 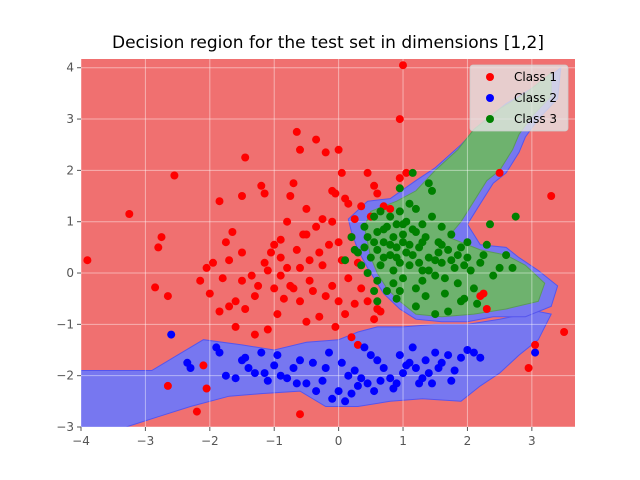 What do you see at coordinates (519, 98) in the screenshot?
I see `legend-box` at bounding box center [519, 98].